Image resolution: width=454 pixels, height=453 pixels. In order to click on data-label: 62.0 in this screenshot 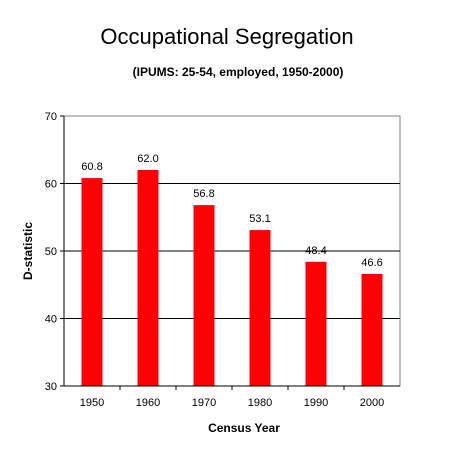, I will do `click(147, 159)`.